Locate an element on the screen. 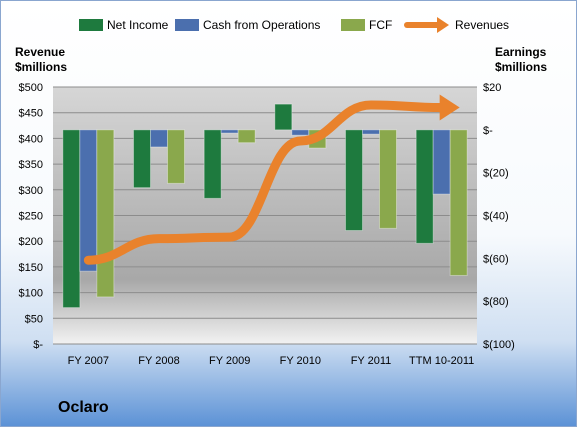  legend-swatch-cash-from-operations is located at coordinates (187, 25).